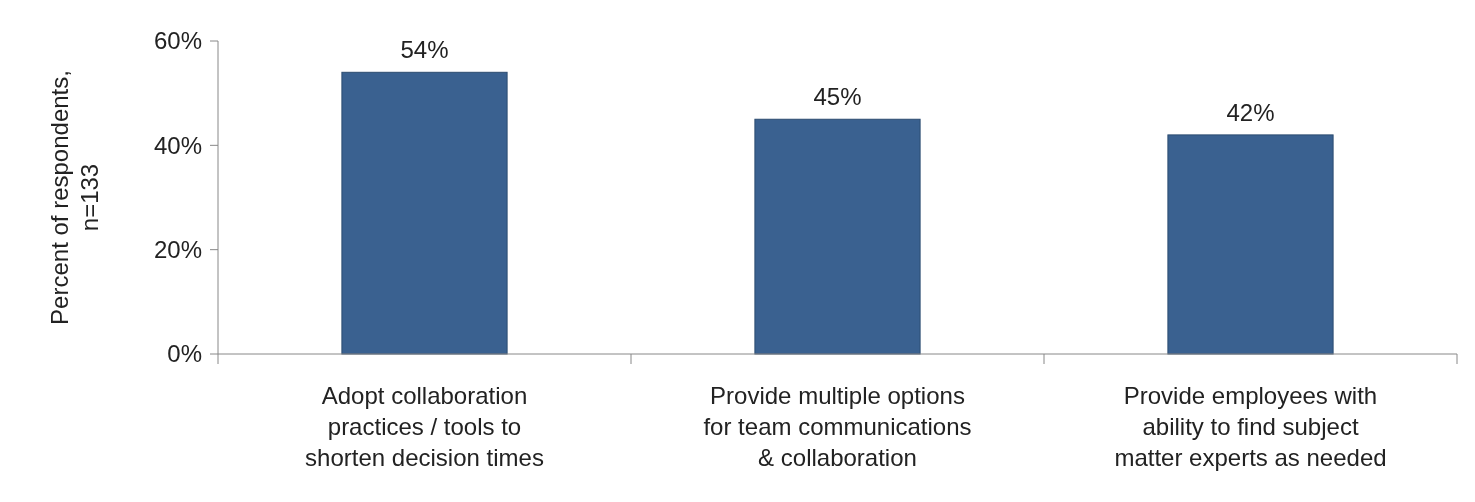 Image resolution: width=1475 pixels, height=502 pixels. I want to click on x-tick-label: Provide employees with ability to find subject matter experts as needed, so click(1250, 426).